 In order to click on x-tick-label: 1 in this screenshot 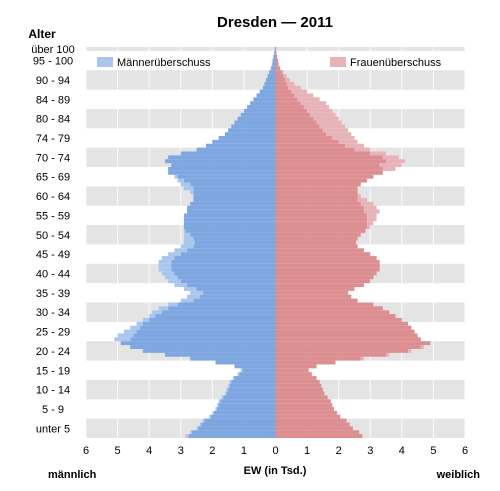, I will do `click(244, 451)`.